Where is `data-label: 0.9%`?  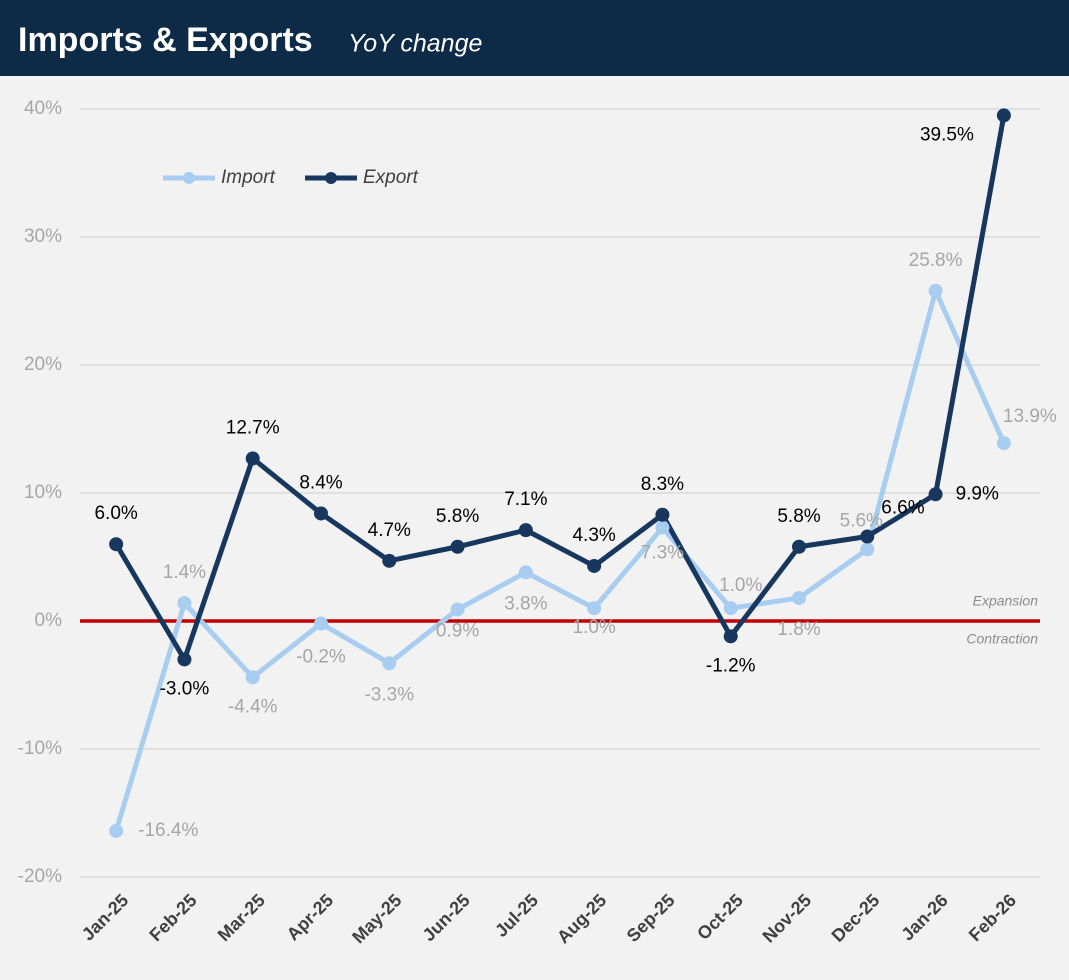 data-label: 0.9% is located at coordinates (457, 630).